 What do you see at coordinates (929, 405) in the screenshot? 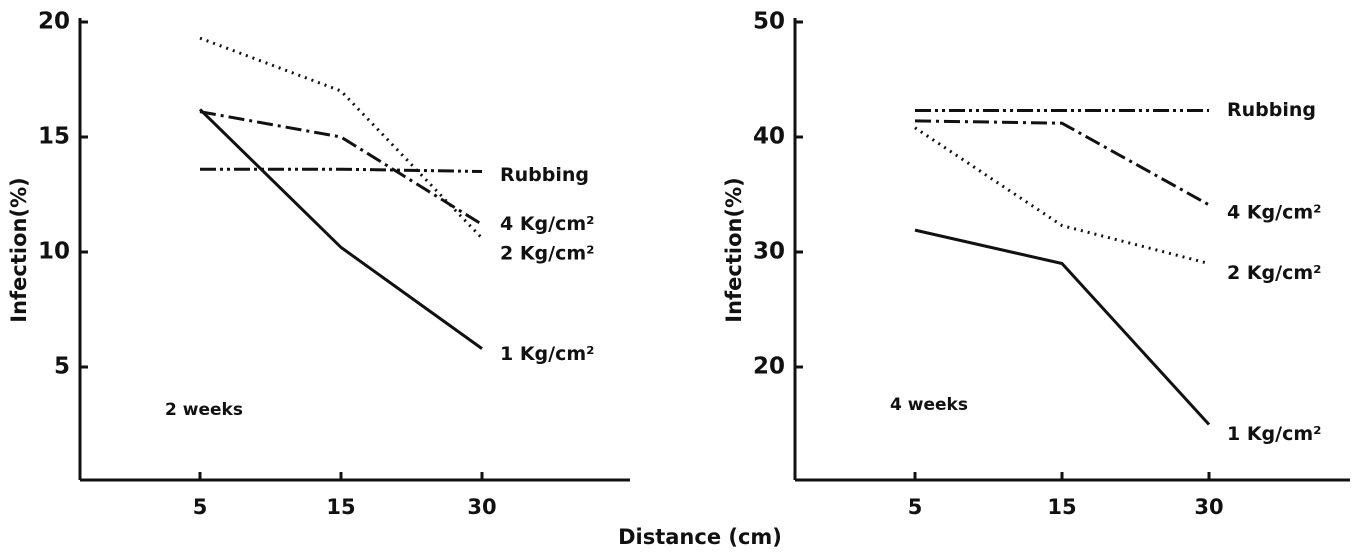
I see `panel-label: 4 weeks` at bounding box center [929, 405].